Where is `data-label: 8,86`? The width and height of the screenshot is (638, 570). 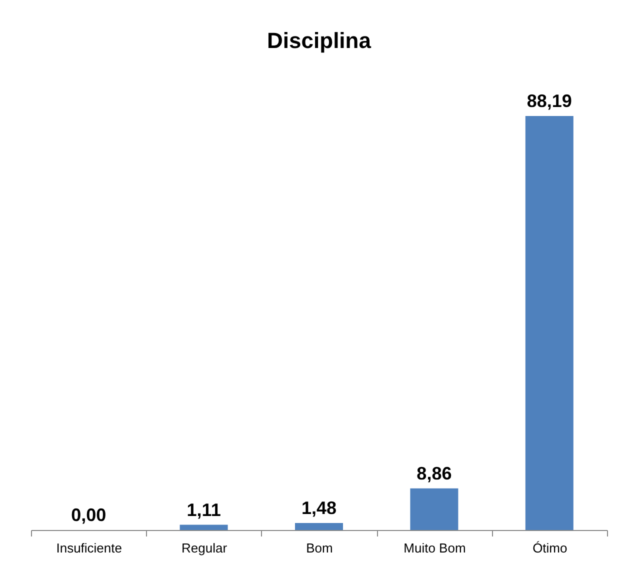
data-label: 8,86 is located at coordinates (434, 473).